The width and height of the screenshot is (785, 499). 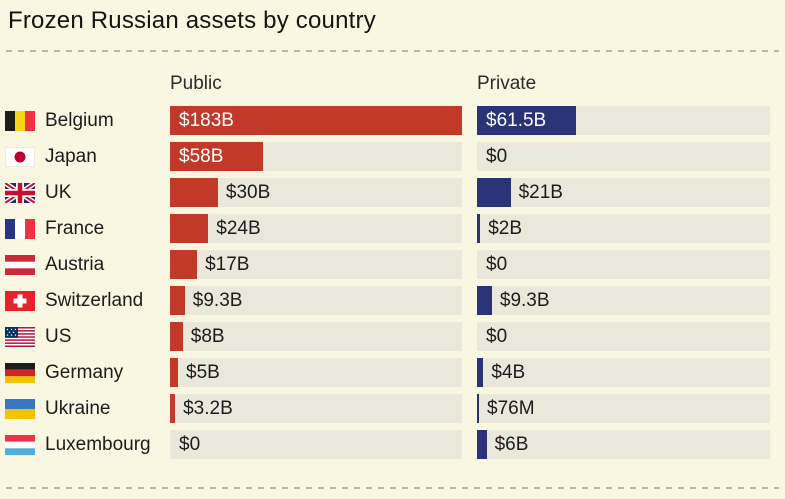 What do you see at coordinates (316, 444) in the screenshot?
I see `public-bar-track: $0` at bounding box center [316, 444].